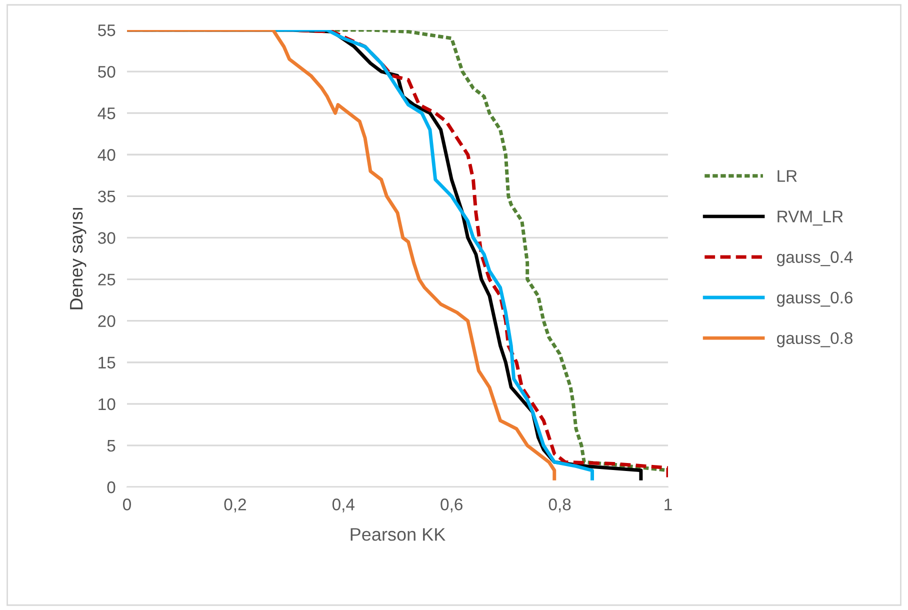  I want to click on y-tick-label: 15, so click(107, 362).